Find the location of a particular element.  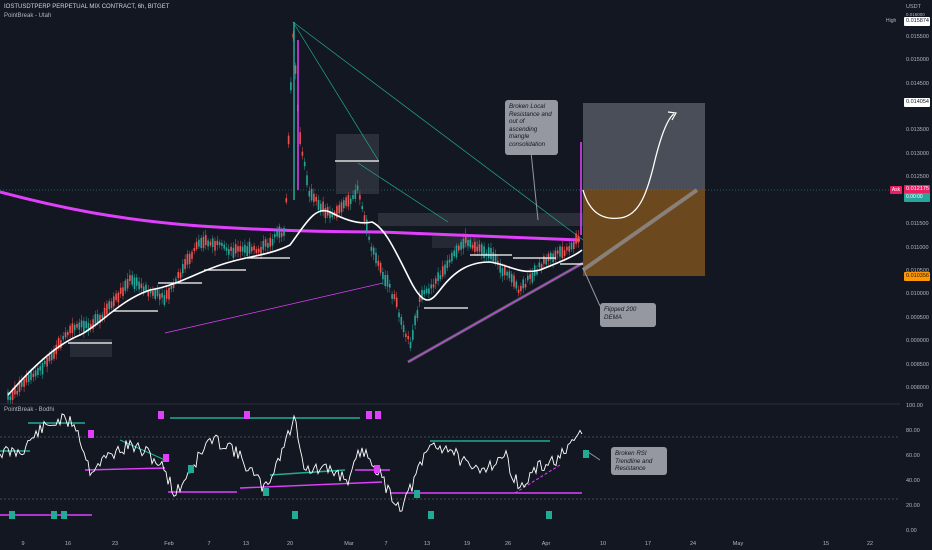

indicator-main-title: PointBreak - Utah is located at coordinates (28, 16).